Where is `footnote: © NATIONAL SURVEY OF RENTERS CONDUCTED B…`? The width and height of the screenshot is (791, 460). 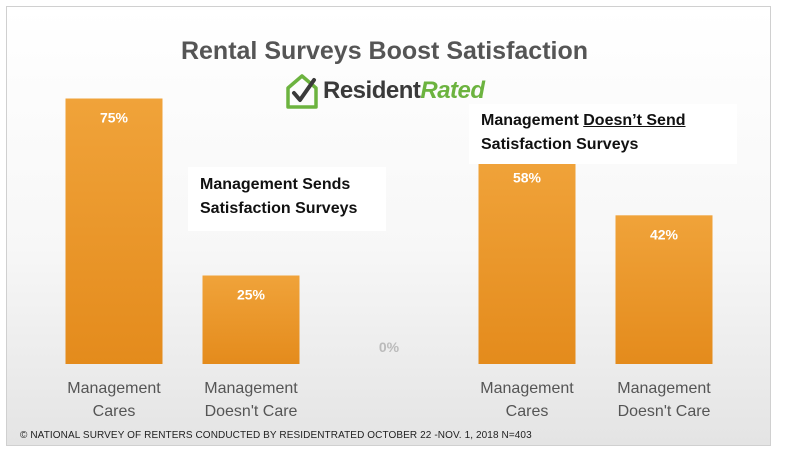
footnote: © NATIONAL SURVEY OF RENTERS CONDUCTED B… is located at coordinates (276, 435).